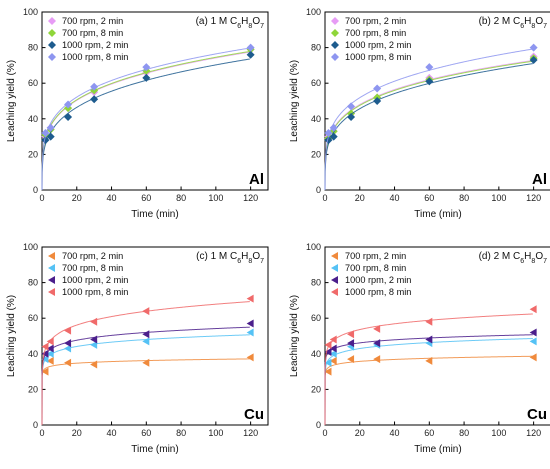 This screenshot has height=469, width=550. I want to click on y-tick-label: 60, so click(316, 318).